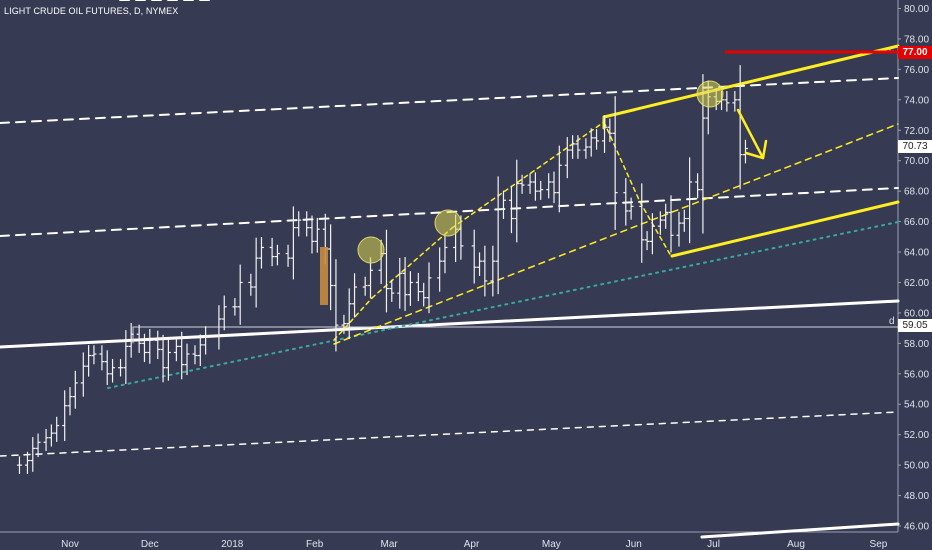 The width and height of the screenshot is (932, 550). What do you see at coordinates (916, 192) in the screenshot?
I see `price-tick-label: 68.00` at bounding box center [916, 192].